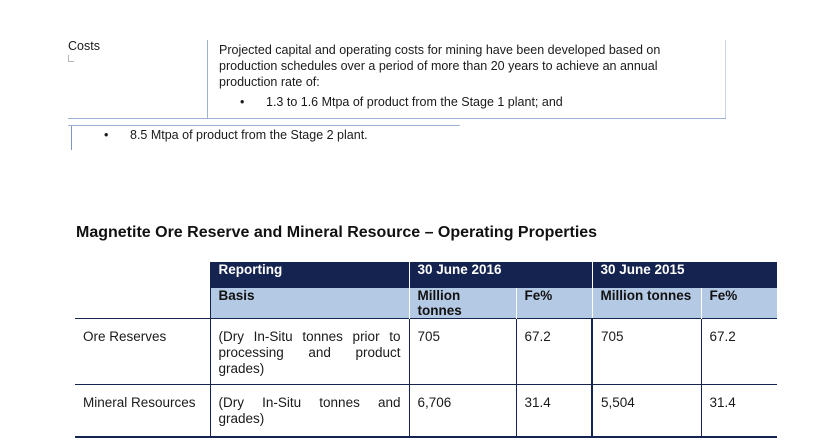 This screenshot has height=446, width=817. What do you see at coordinates (739, 303) in the screenshot?
I see `header-fe-2015: Fe%` at bounding box center [739, 303].